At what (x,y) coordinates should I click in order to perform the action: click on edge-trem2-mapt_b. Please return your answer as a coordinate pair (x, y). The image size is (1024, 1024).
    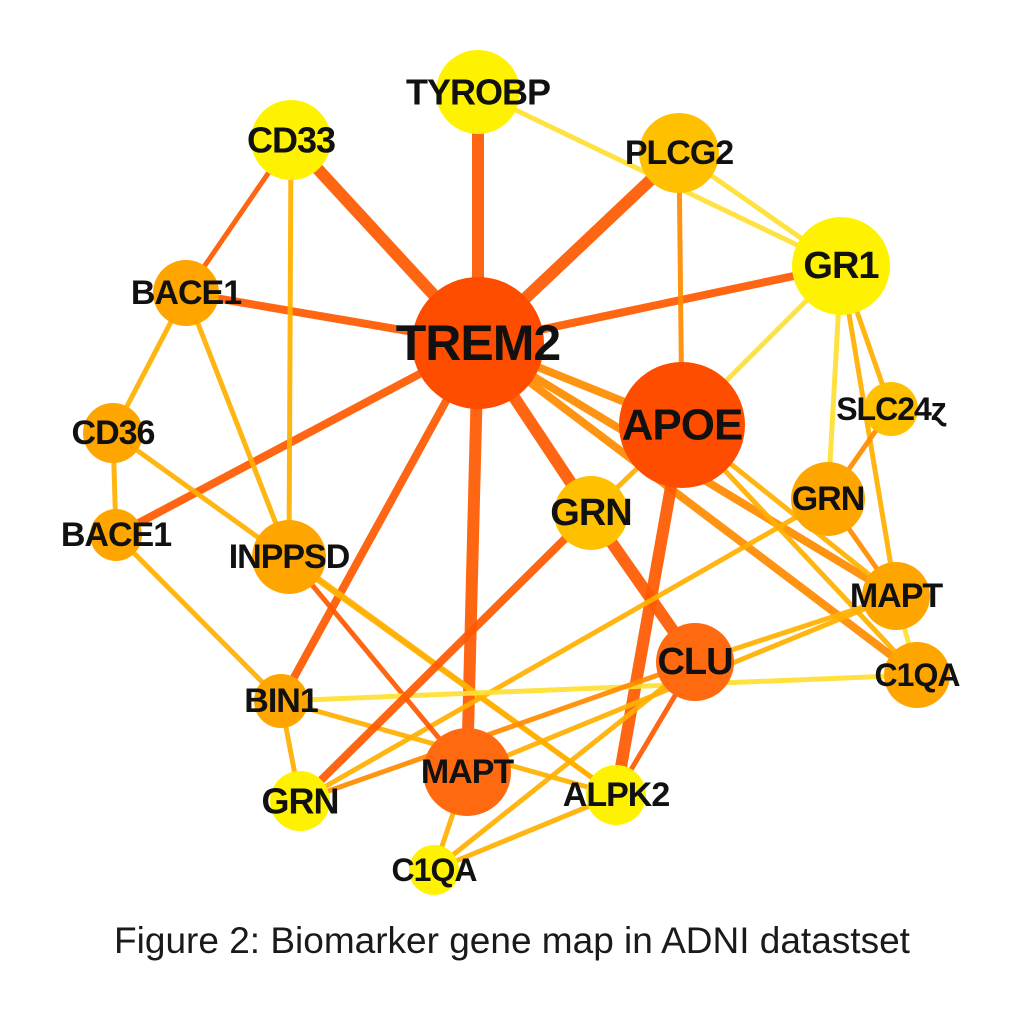
    Looking at the image, I should click on (472, 557).